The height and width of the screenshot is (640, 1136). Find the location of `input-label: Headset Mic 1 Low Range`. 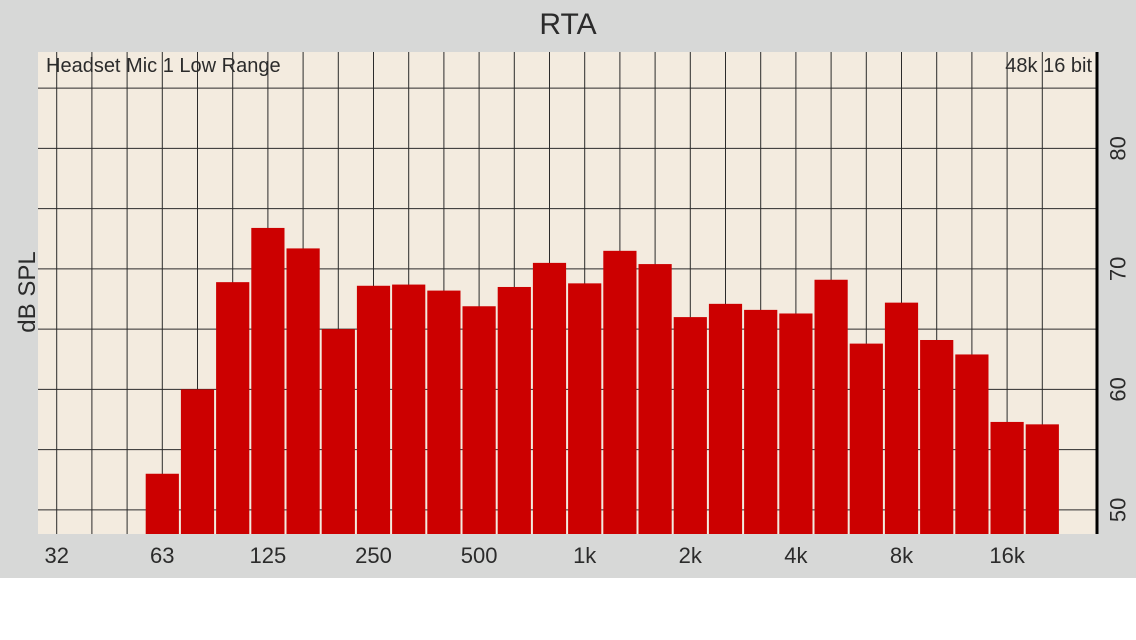

input-label: Headset Mic 1 Low Range is located at coordinates (163, 66).